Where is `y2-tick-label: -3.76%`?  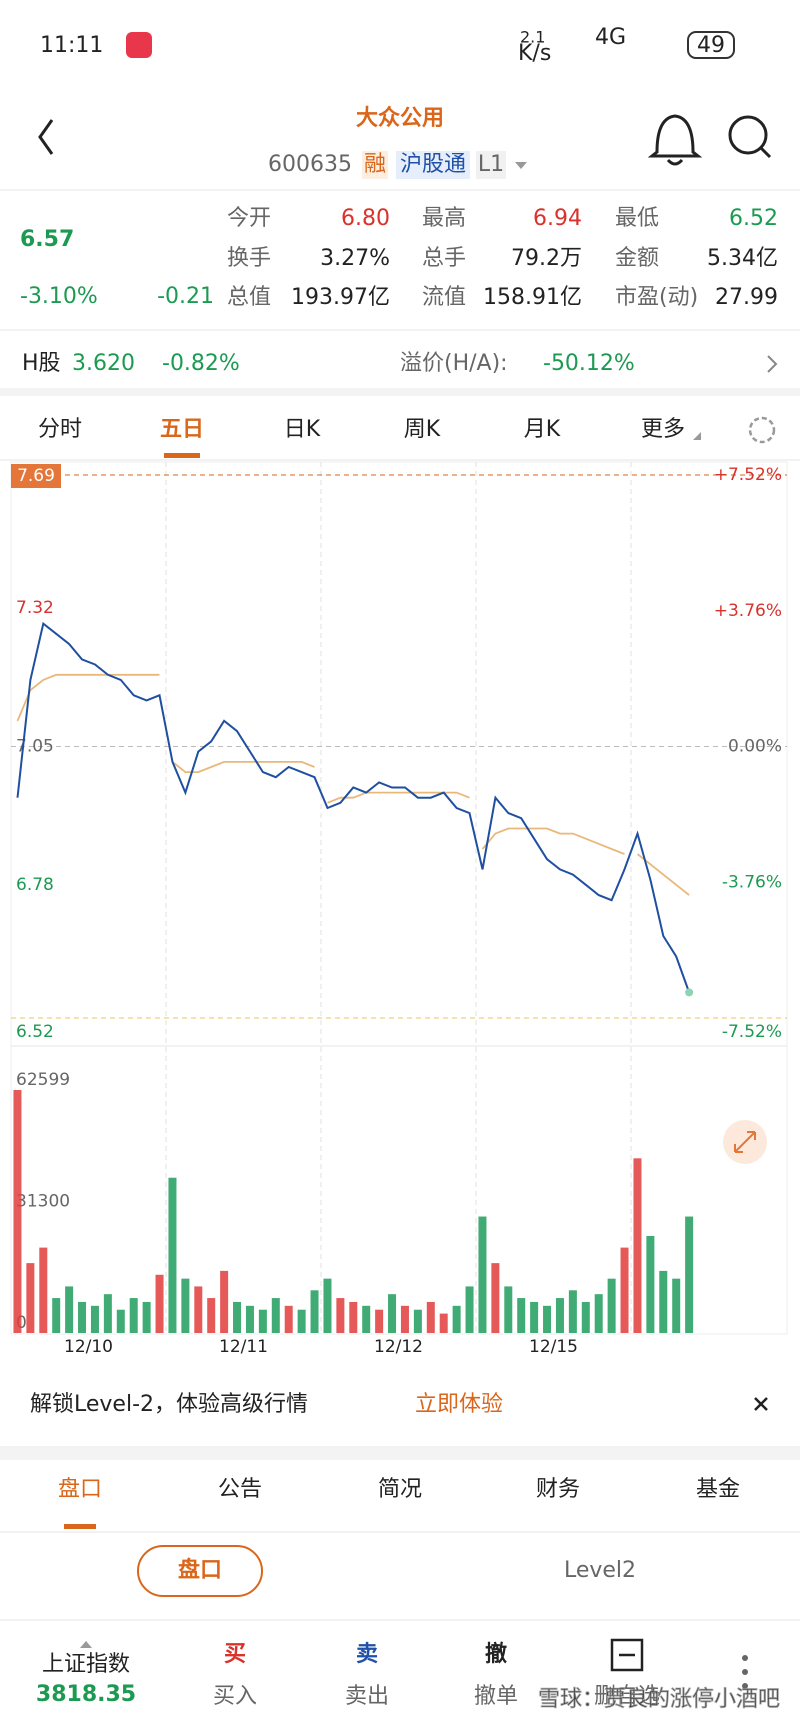
y2-tick-label: -3.76% is located at coordinates (752, 882).